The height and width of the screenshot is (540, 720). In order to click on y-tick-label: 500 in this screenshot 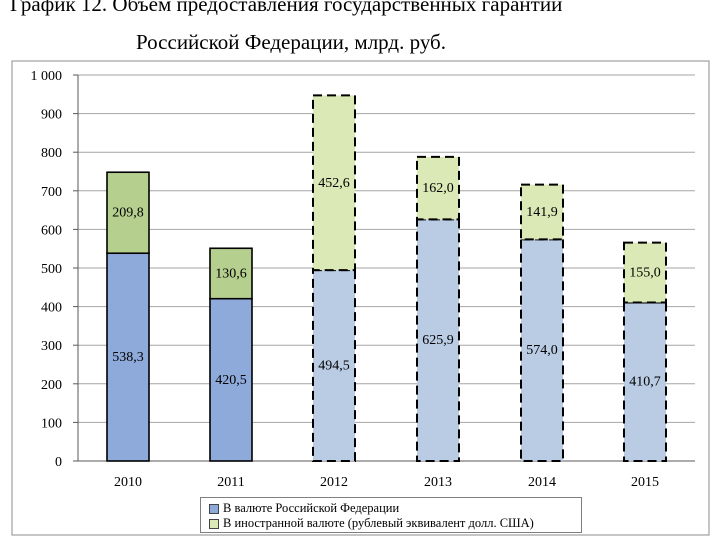, I will do `click(51, 269)`.